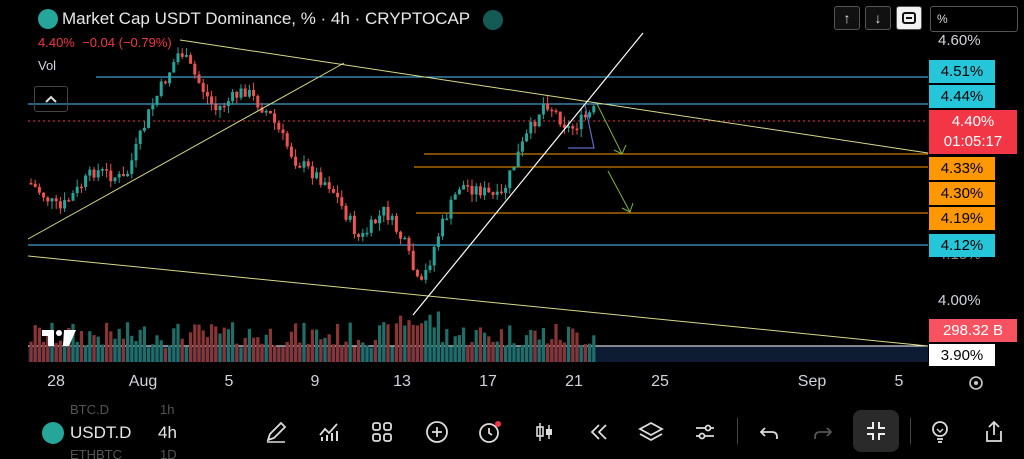 The width and height of the screenshot is (1024, 459). What do you see at coordinates (544, 432) in the screenshot?
I see `candles-icon` at bounding box center [544, 432].